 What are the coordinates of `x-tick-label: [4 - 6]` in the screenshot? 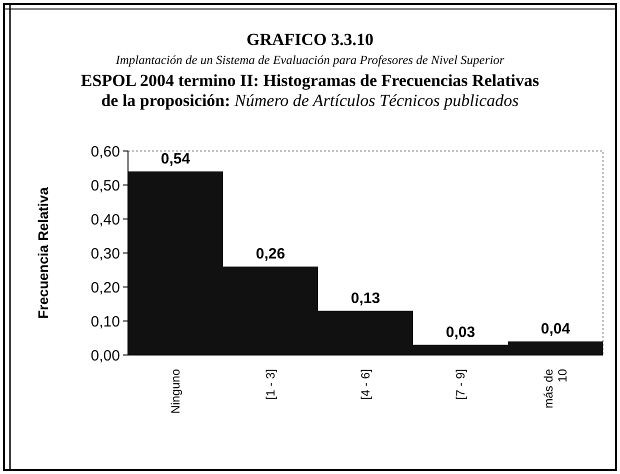 It's located at (365, 384).